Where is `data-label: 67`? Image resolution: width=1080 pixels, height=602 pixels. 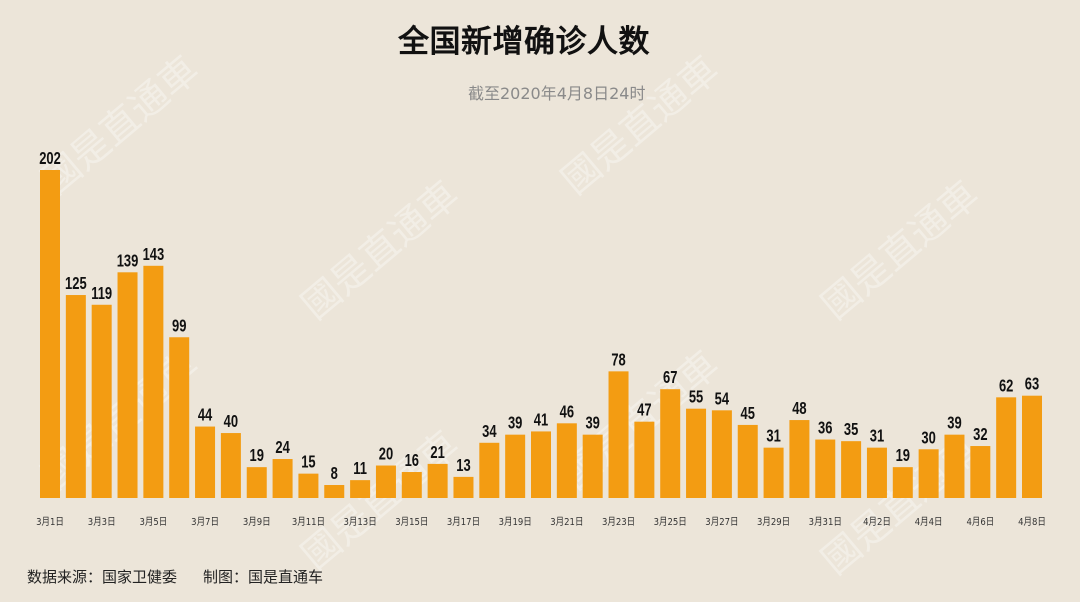
data-label: 67 is located at coordinates (670, 378).